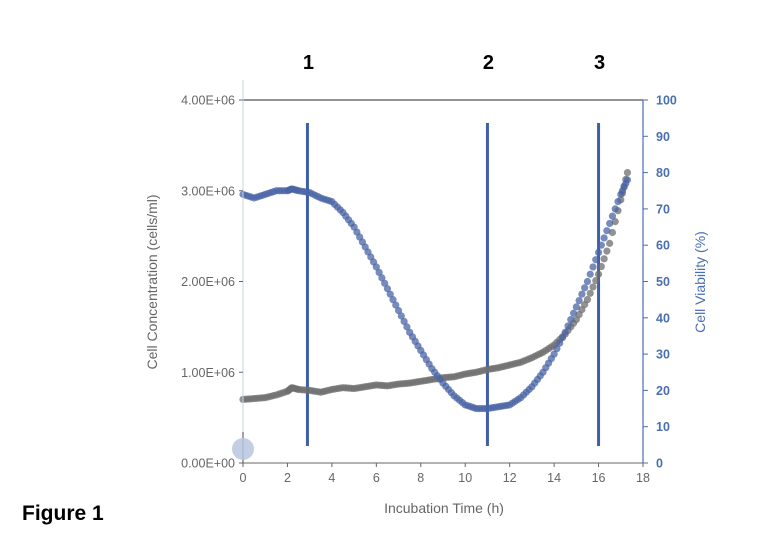  I want to click on y-left-tick-label: 3.00E+06, so click(208, 191).